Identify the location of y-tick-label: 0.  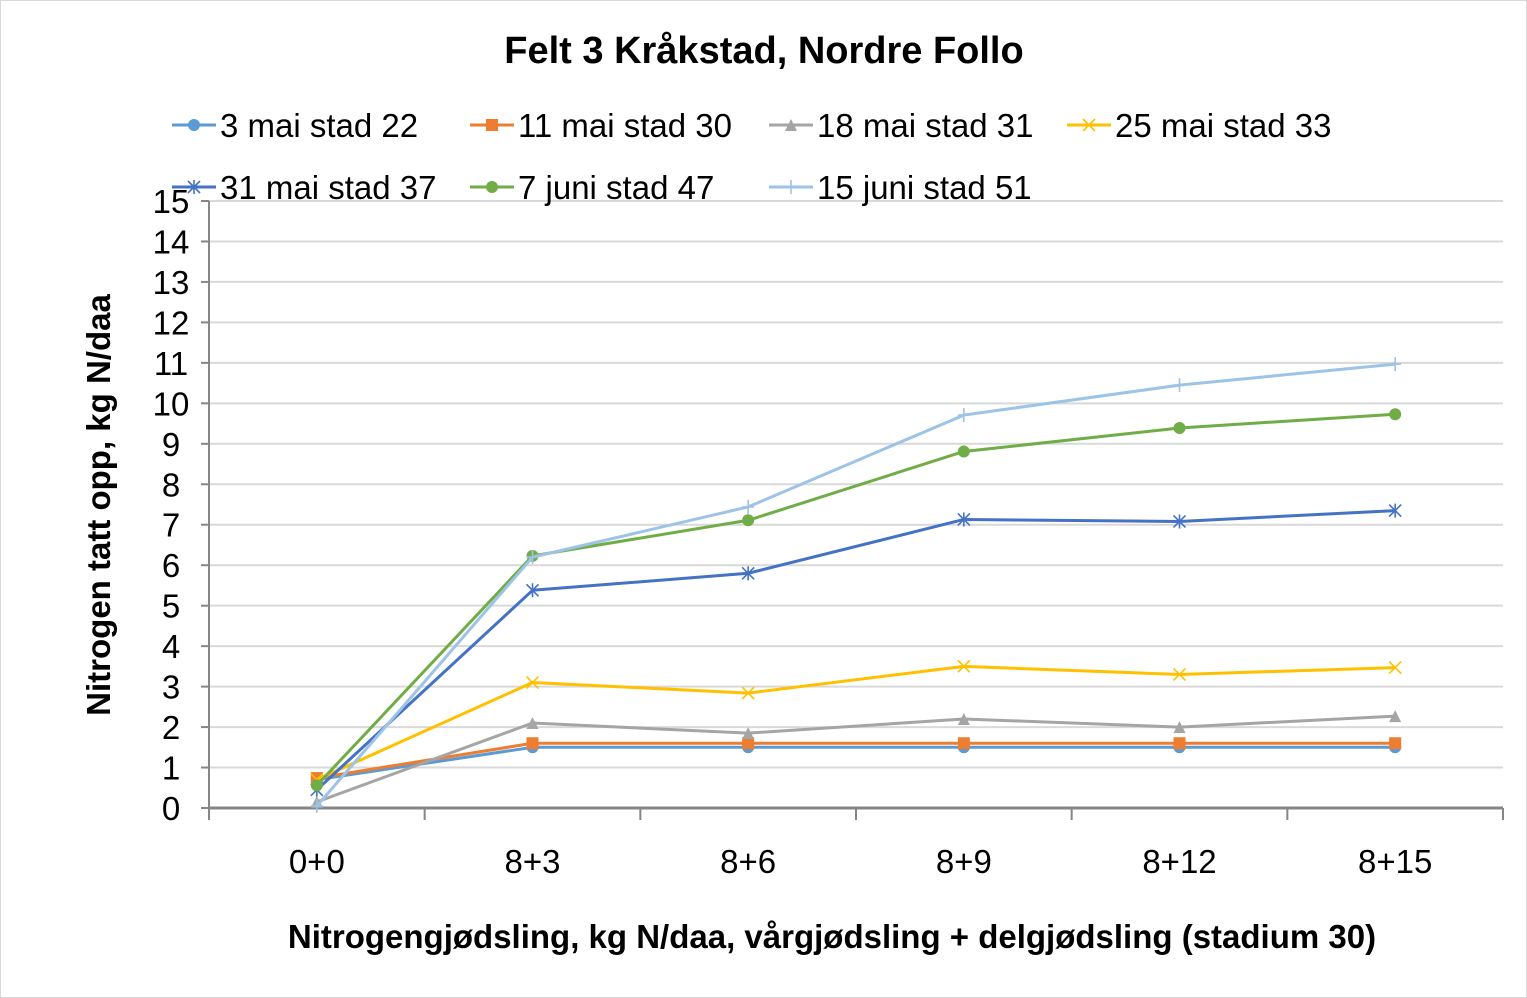
(171, 808).